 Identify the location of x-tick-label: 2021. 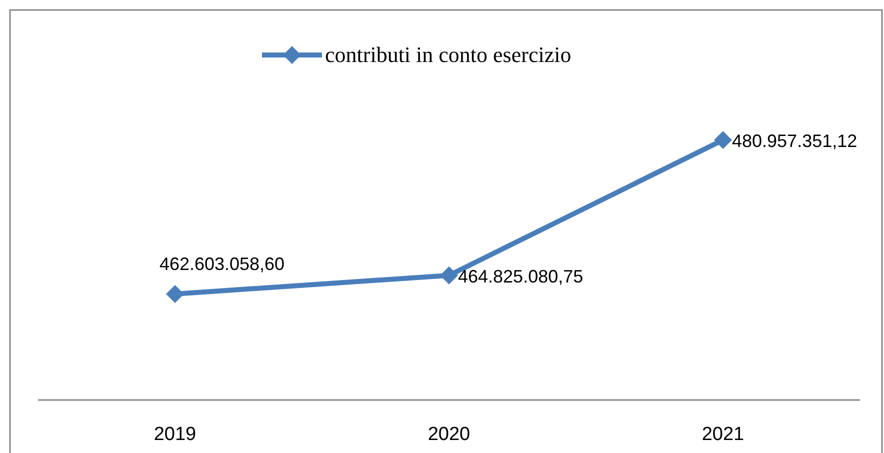
(723, 434).